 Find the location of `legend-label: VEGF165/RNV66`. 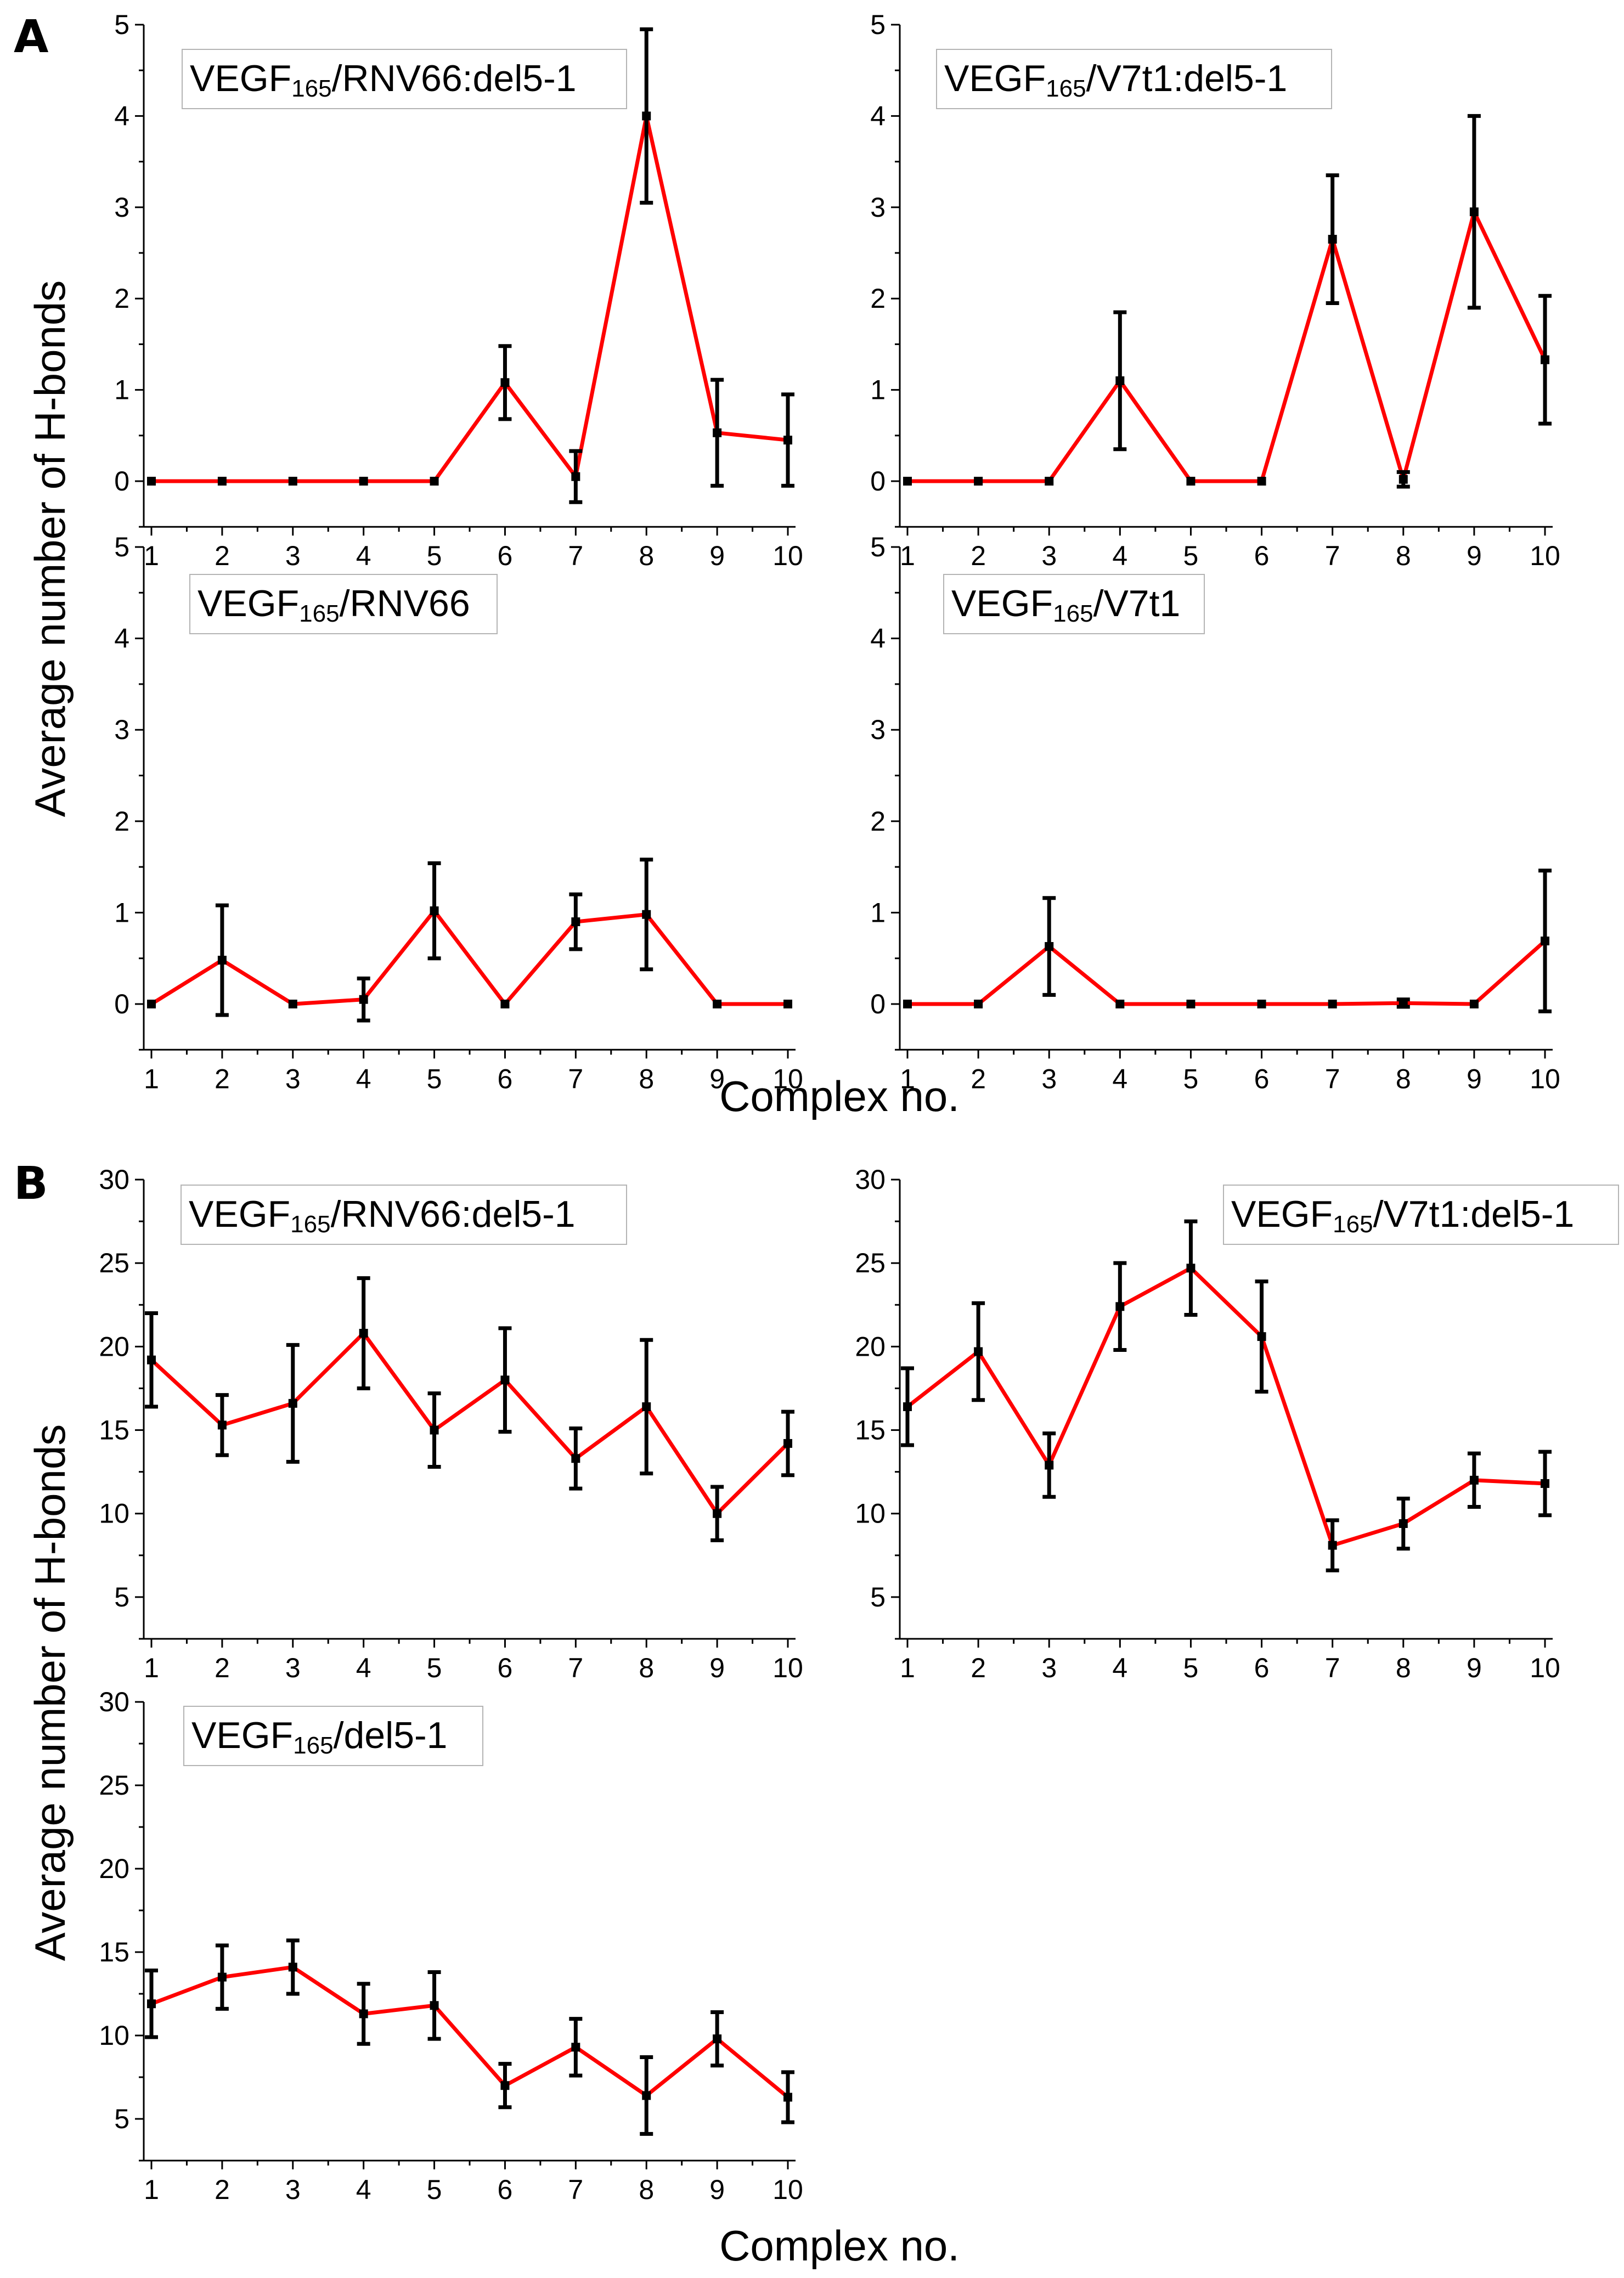

legend-label: VEGF165/RNV66 is located at coordinates (334, 605).